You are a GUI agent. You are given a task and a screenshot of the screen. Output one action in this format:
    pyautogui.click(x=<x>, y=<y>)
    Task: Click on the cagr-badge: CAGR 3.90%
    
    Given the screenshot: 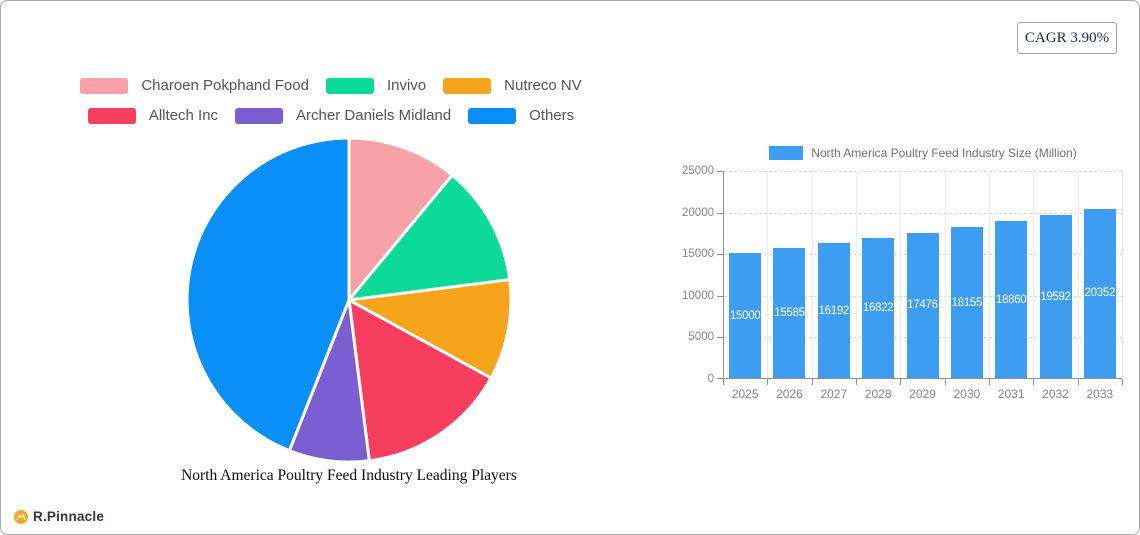 What is the action you would take?
    pyautogui.click(x=1067, y=38)
    